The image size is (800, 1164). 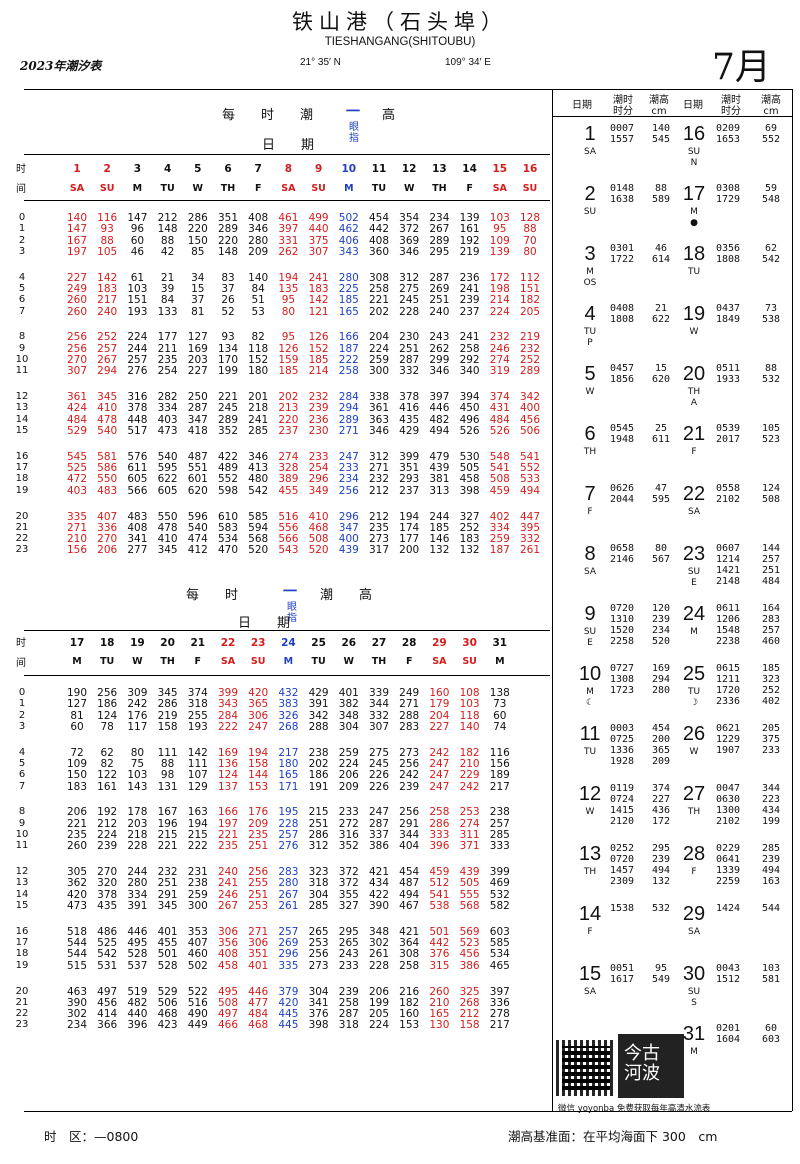 What do you see at coordinates (137, 661) in the screenshot?
I see `weekday: W` at bounding box center [137, 661].